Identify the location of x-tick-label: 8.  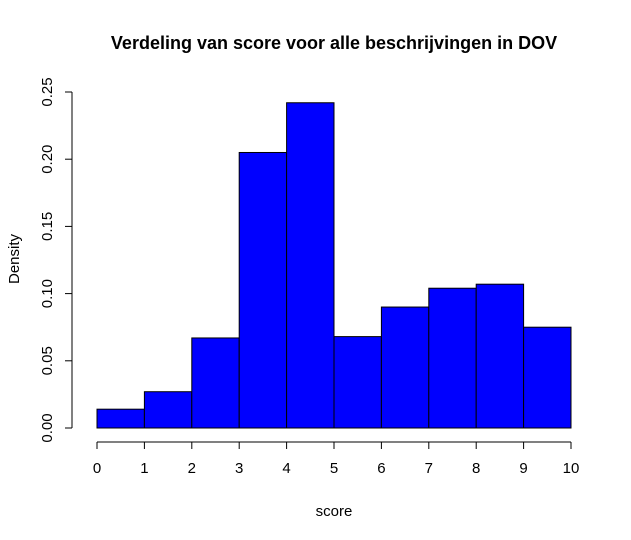
(476, 468).